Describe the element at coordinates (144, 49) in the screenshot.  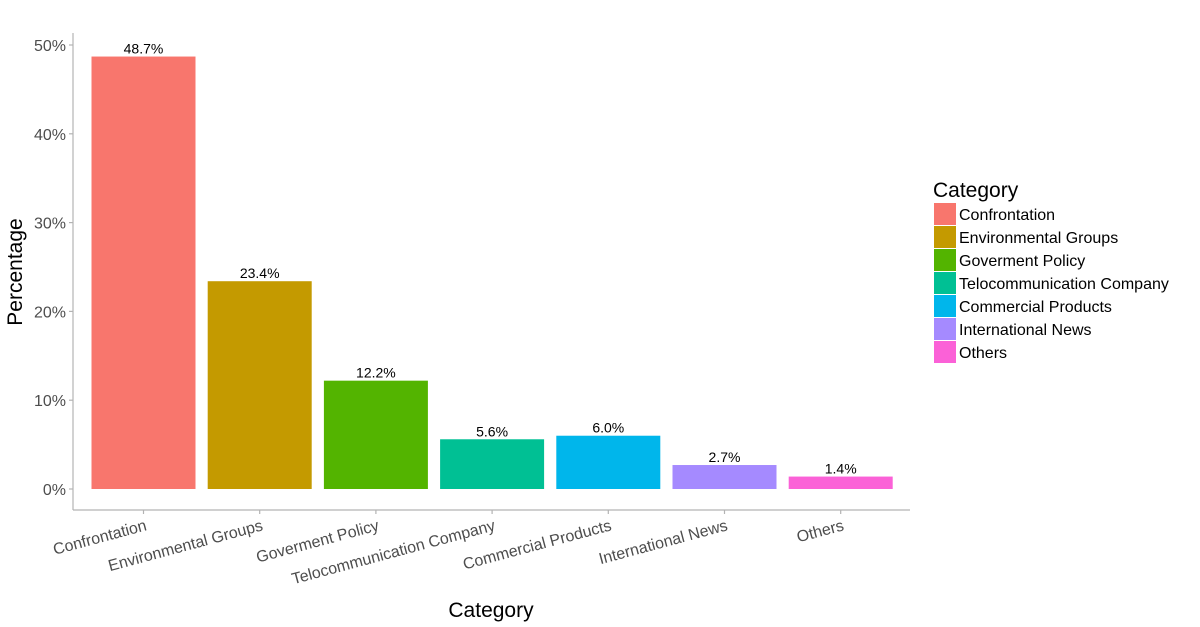
I see `bar-value-label: 48.7%` at that location.